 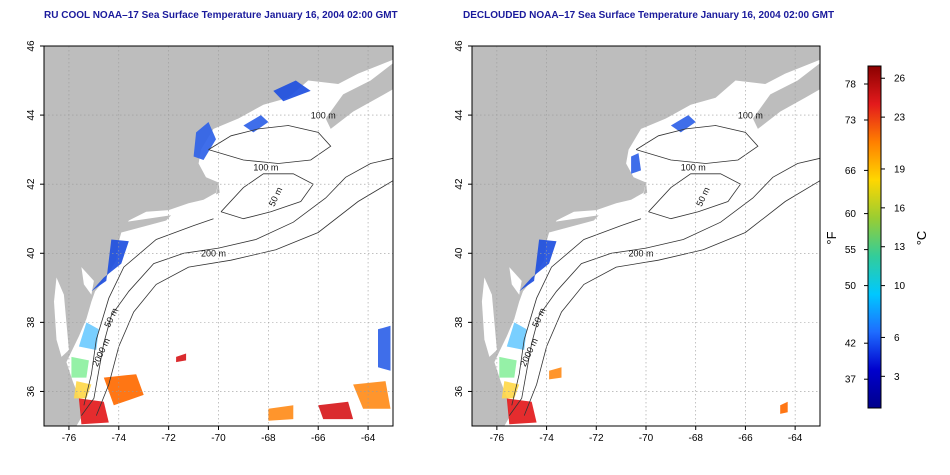 What do you see at coordinates (69, 438) in the screenshot?
I see `left-x-tick-label: -76` at bounding box center [69, 438].